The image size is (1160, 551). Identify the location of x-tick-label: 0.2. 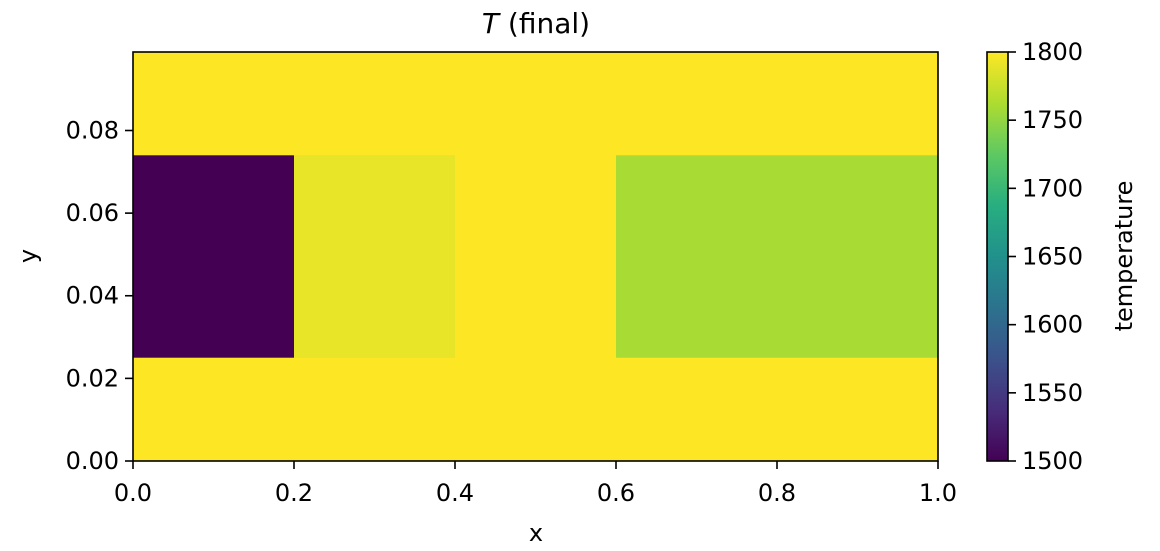
(294, 493).